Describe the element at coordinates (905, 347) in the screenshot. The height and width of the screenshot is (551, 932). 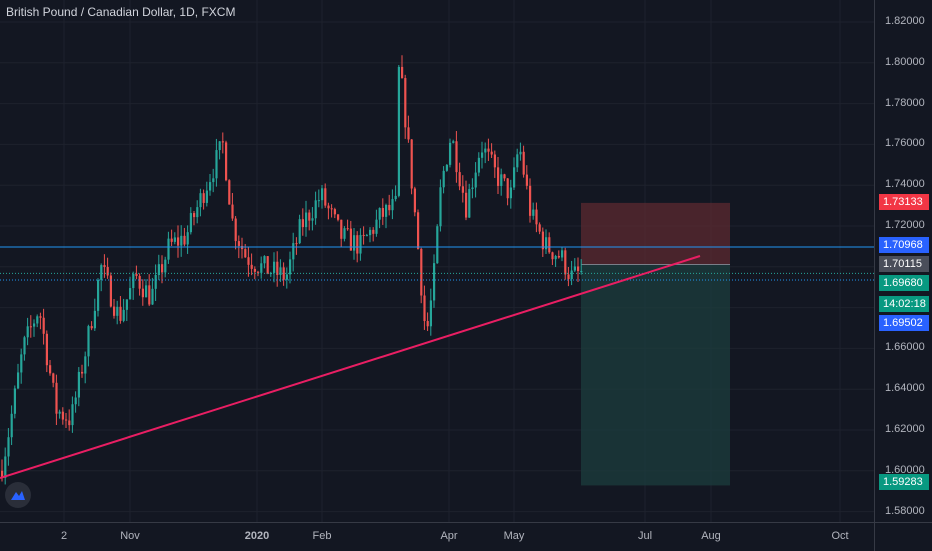
I see `price-tick-label: 1.66000` at that location.